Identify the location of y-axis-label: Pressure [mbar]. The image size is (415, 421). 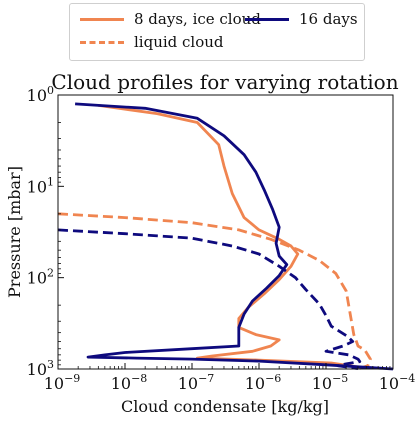
(14, 232).